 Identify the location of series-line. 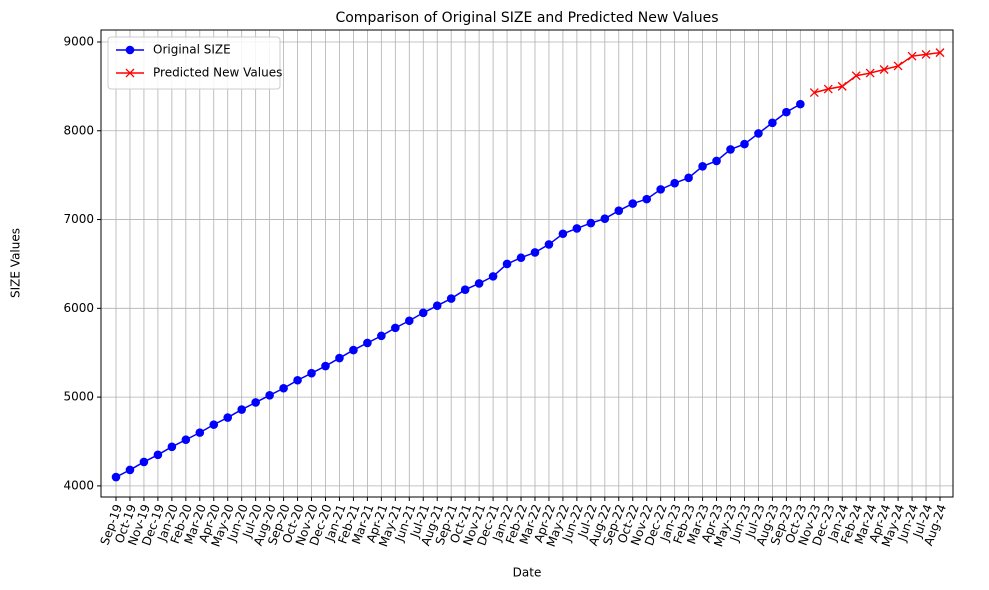
(877, 72).